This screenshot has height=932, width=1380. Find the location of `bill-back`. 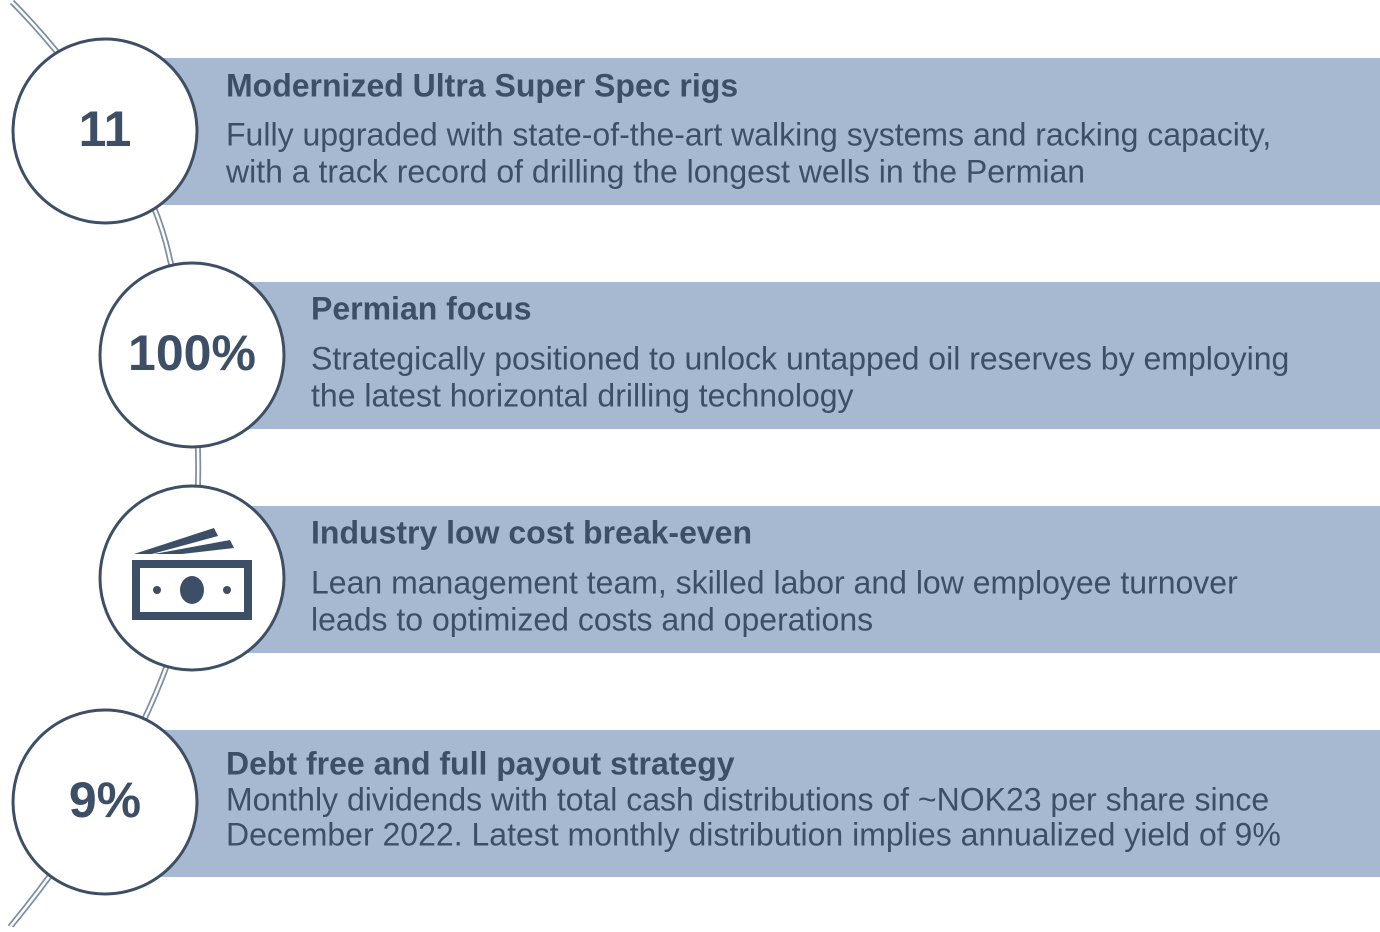

bill-back is located at coordinates (176, 541).